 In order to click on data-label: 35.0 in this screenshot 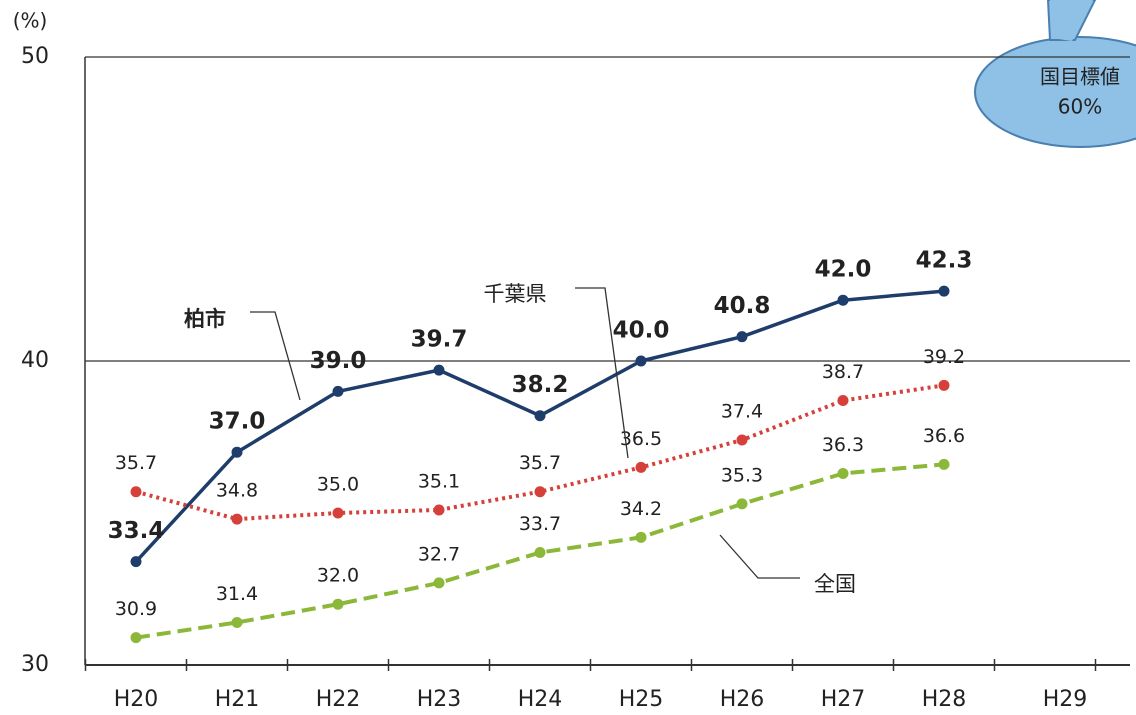, I will do `click(338, 485)`.